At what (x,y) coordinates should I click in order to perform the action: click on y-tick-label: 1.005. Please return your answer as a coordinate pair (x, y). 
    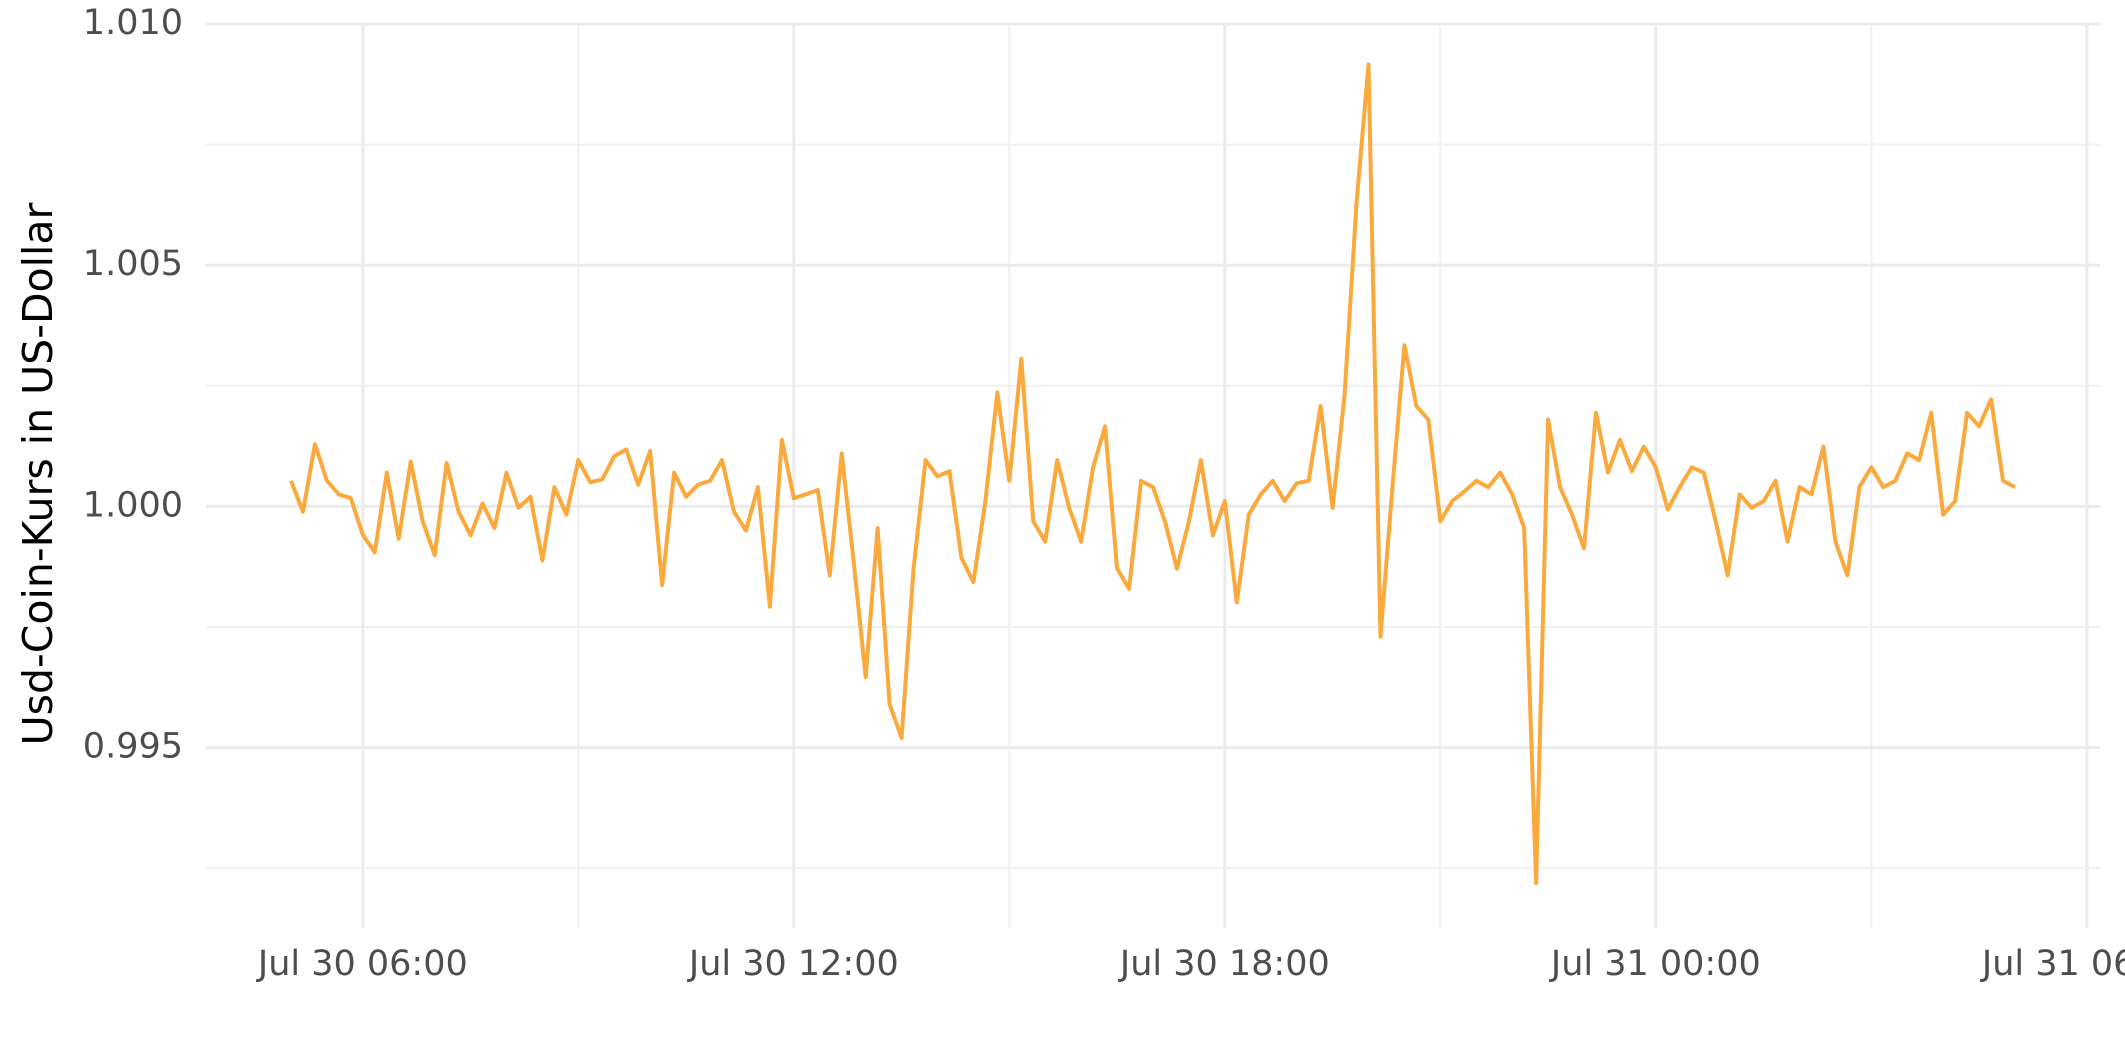
    Looking at the image, I should click on (133, 264).